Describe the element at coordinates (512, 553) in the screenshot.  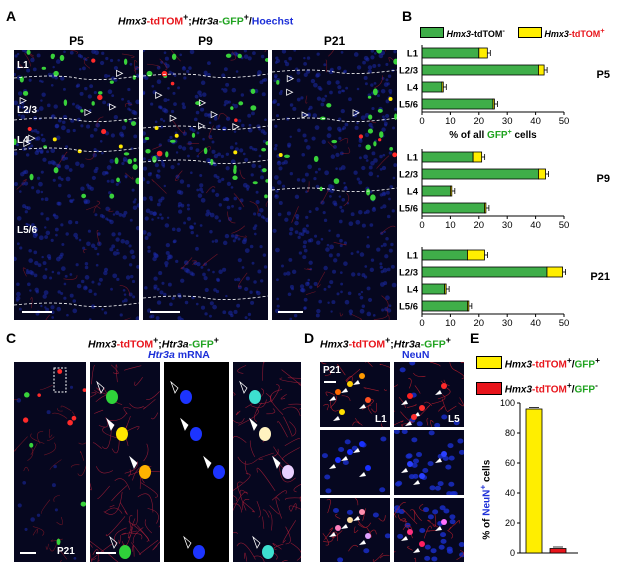
I see `y-tick-label: 0` at that location.